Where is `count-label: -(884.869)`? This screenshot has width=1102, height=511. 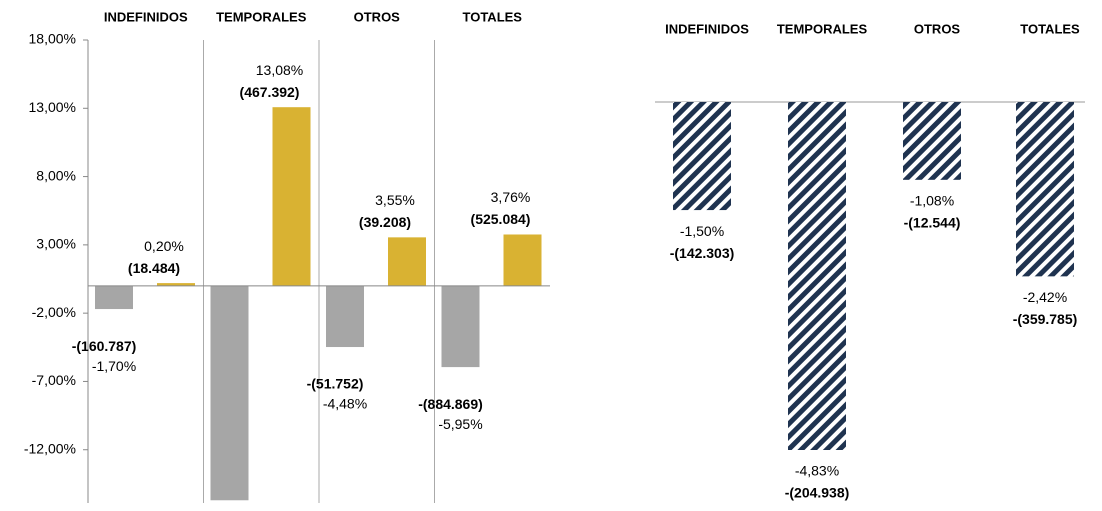 count-label: -(884.869) is located at coordinates (450, 404).